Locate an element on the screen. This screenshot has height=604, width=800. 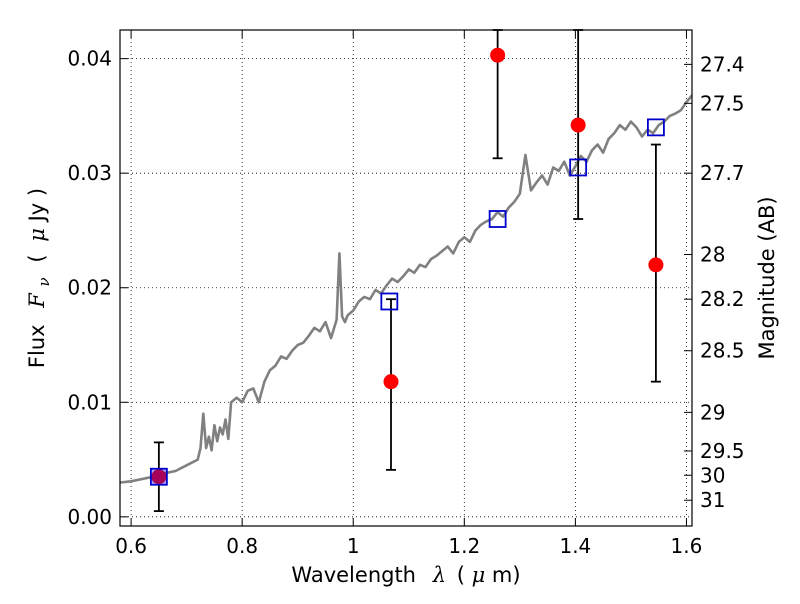
x-axis-title-text: Wavelength is located at coordinates (353, 575).